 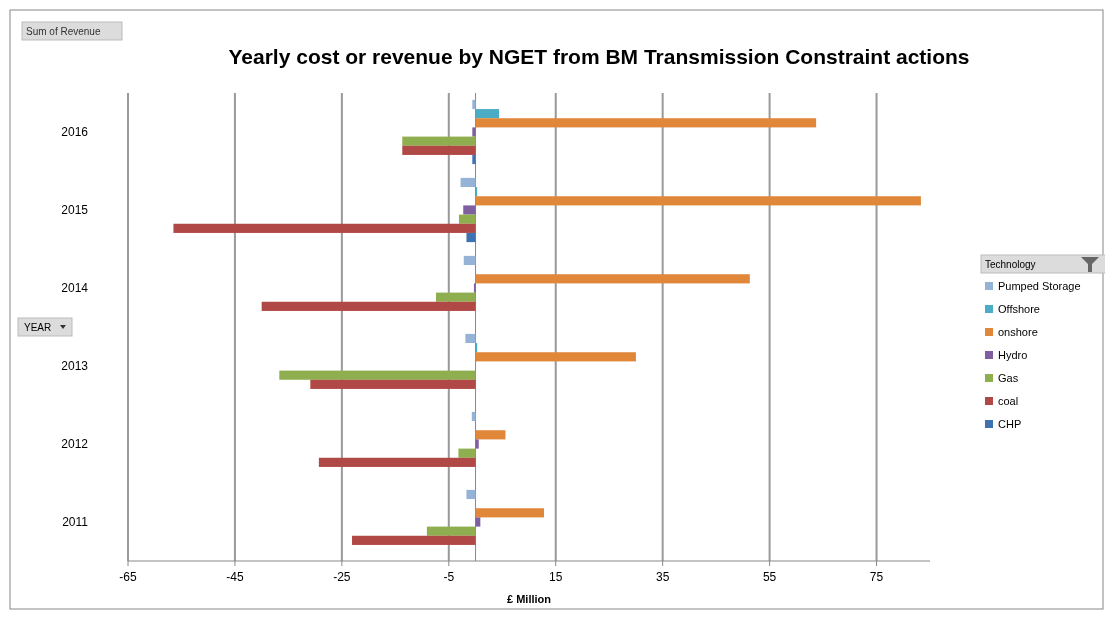 I want to click on y-tick-label: 2013, so click(x=75, y=366).